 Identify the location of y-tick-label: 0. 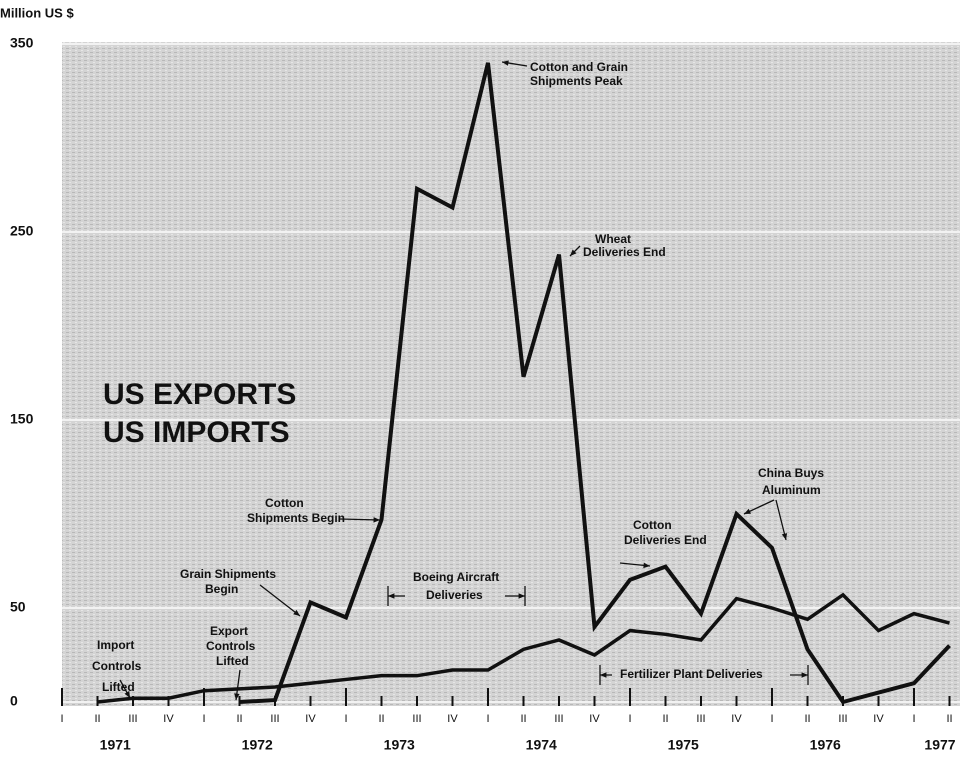
(14, 701).